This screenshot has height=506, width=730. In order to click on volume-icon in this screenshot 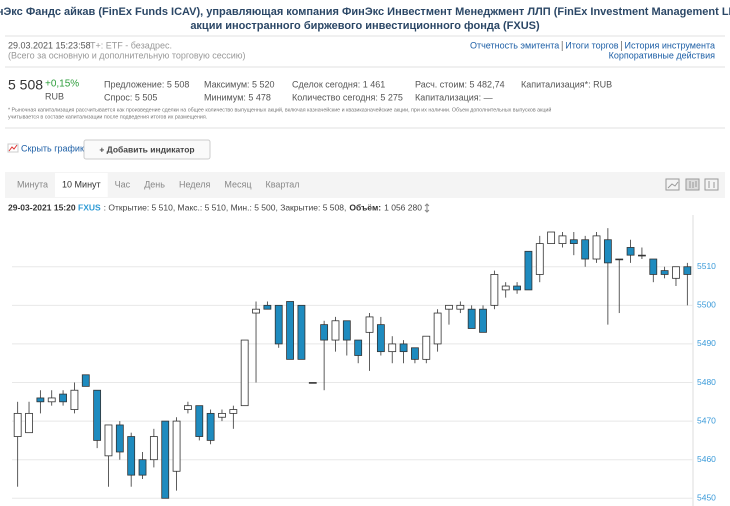, I will do `click(427, 208)`.